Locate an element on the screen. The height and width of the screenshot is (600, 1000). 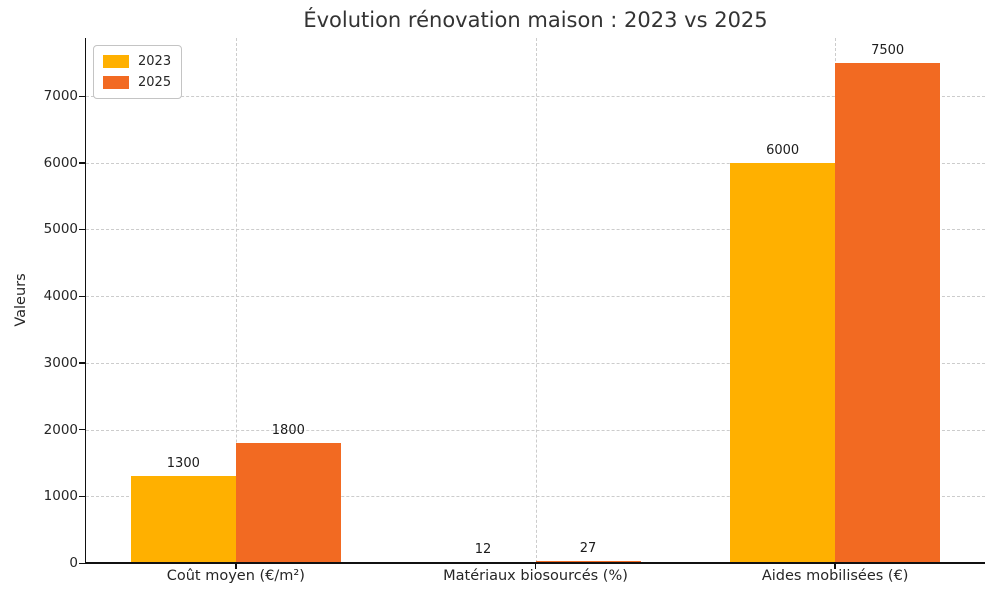
y-tick-label: 0 is located at coordinates (73, 563).